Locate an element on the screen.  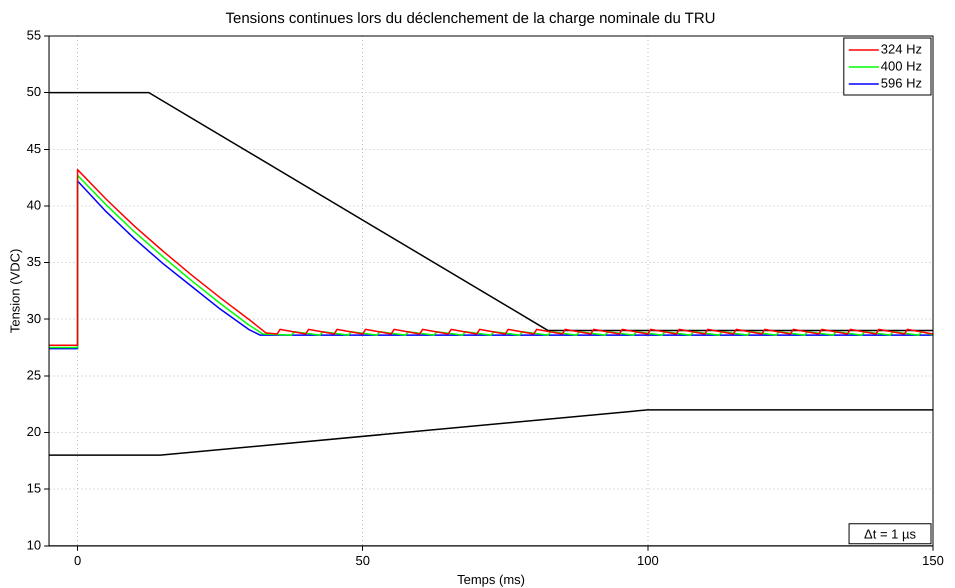
y-tick-label: 15 is located at coordinates (34, 488).